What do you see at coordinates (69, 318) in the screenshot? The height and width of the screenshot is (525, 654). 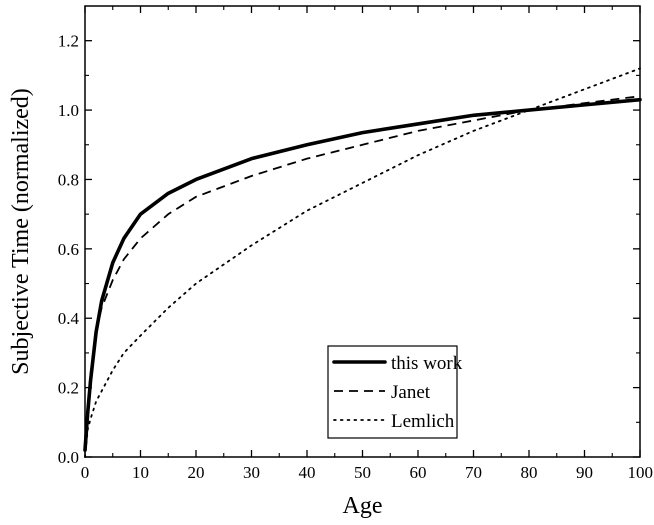 I see `y-tick-label: 0.4` at bounding box center [69, 318].